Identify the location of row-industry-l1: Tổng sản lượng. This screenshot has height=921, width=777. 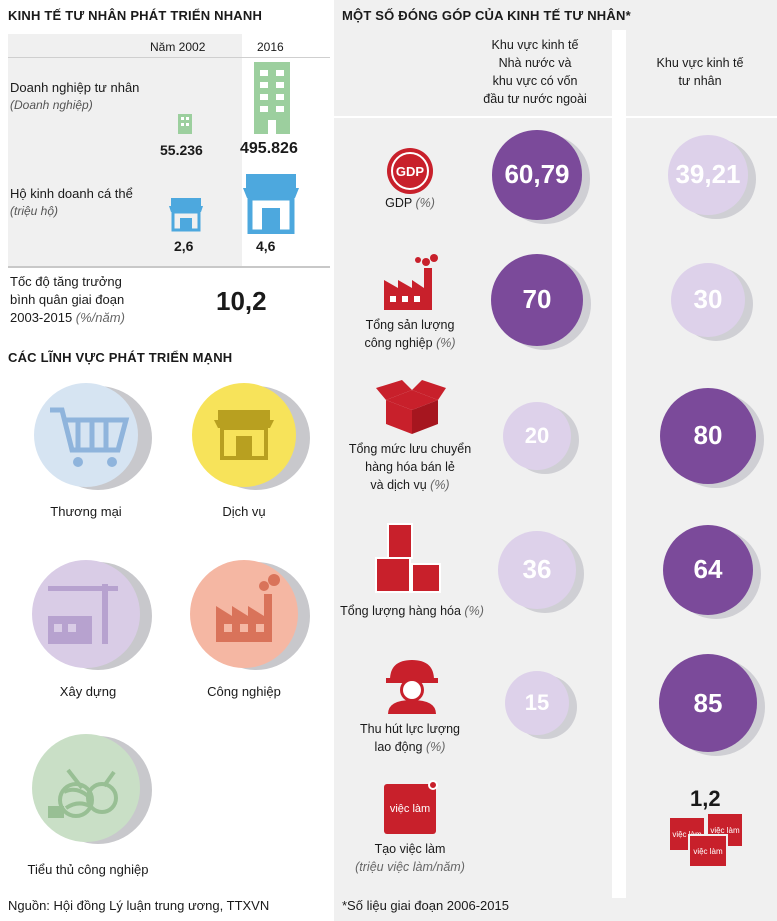
(410, 325).